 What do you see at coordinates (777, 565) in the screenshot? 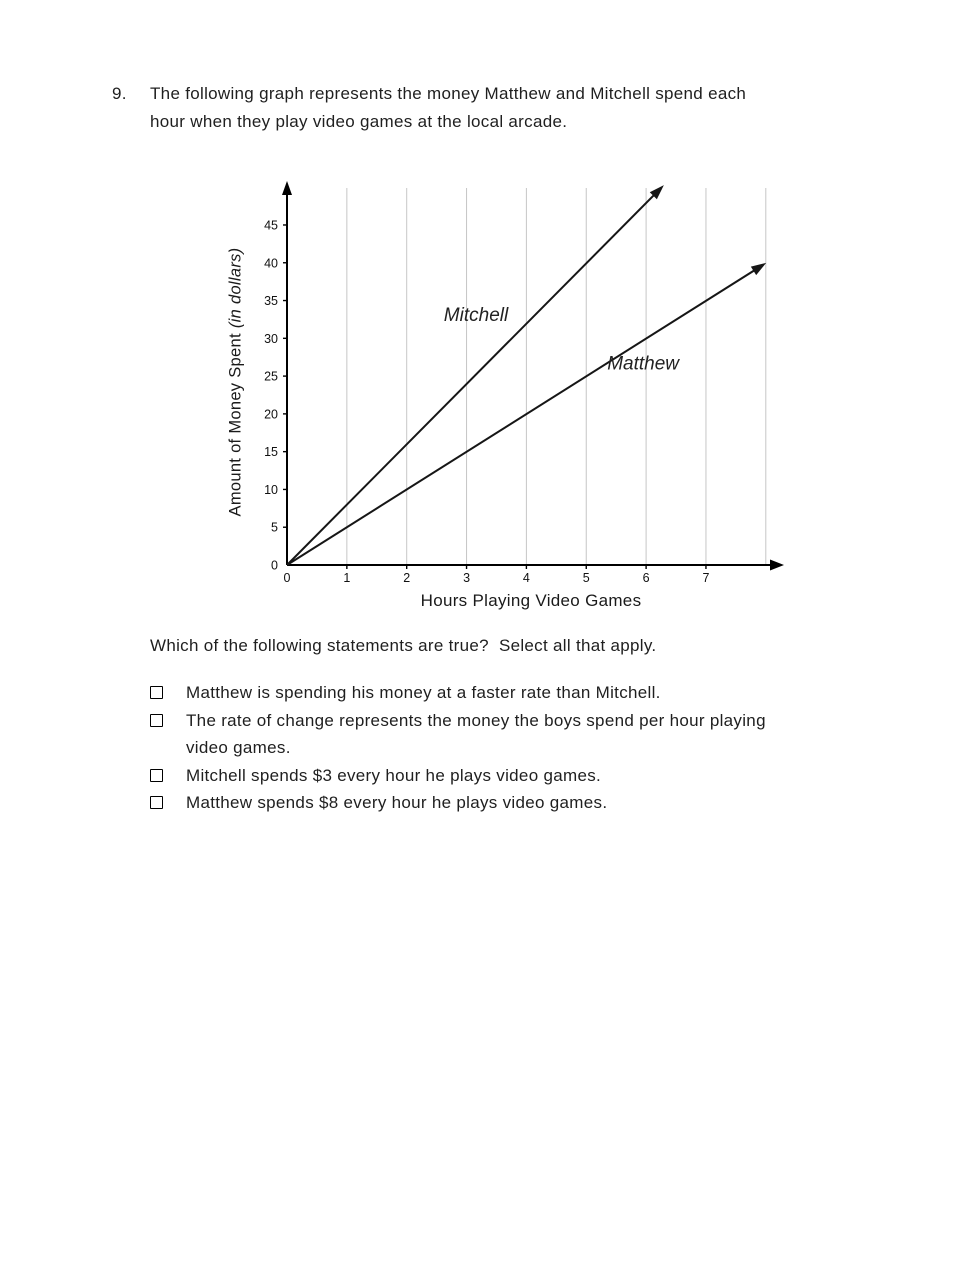
I see `x-axis-arrow-icon` at bounding box center [777, 565].